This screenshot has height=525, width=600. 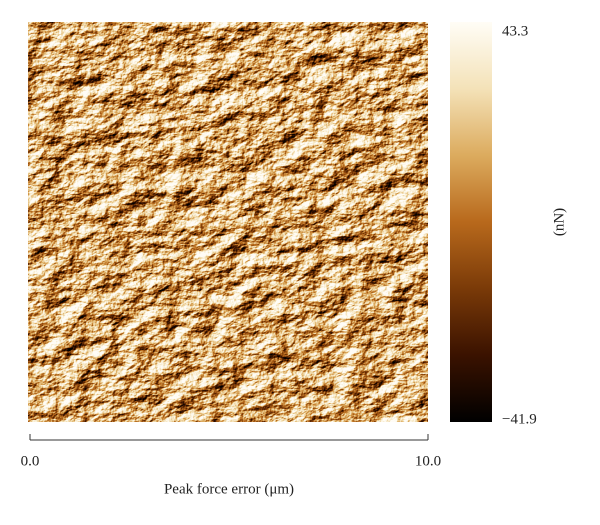 I want to click on x-tick-label: 10.0, so click(x=428, y=461).